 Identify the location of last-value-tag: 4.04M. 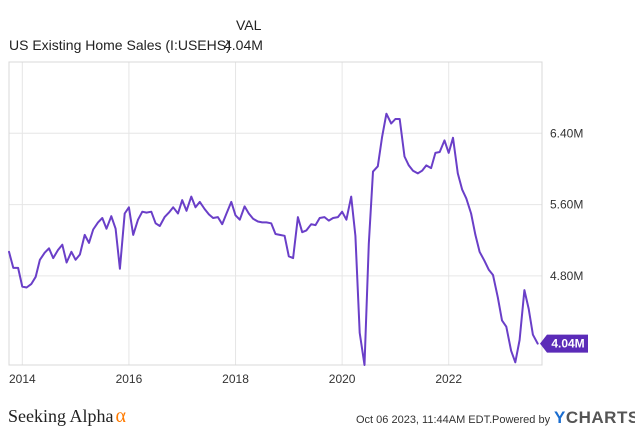
(564, 343).